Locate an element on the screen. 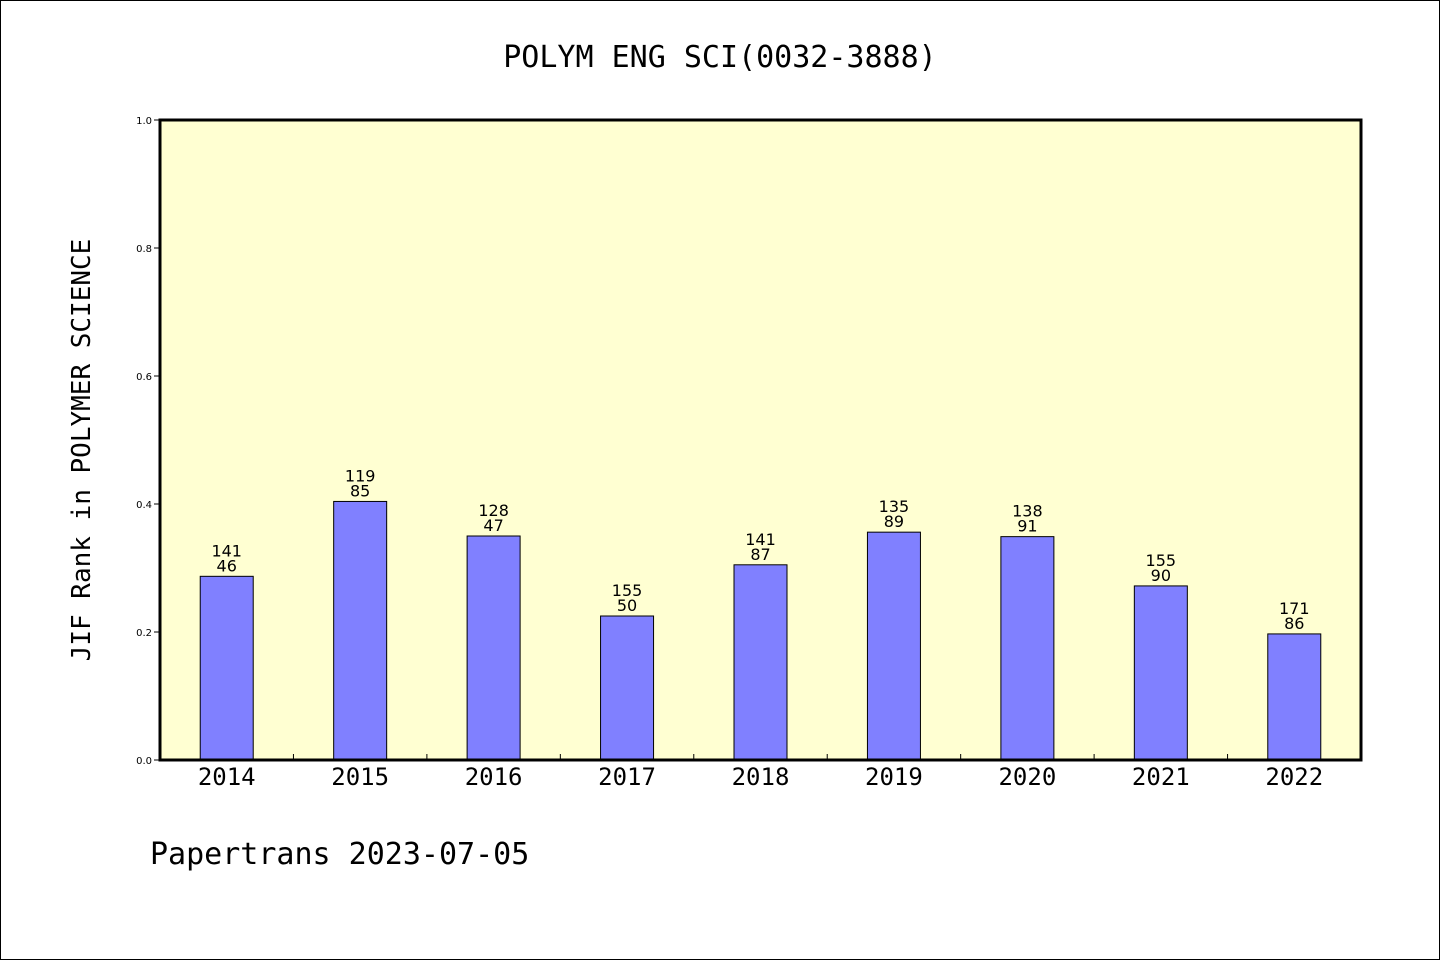 Image resolution: width=1440 pixels, height=960 pixels. x-tick-label: 2016 is located at coordinates (494, 777).